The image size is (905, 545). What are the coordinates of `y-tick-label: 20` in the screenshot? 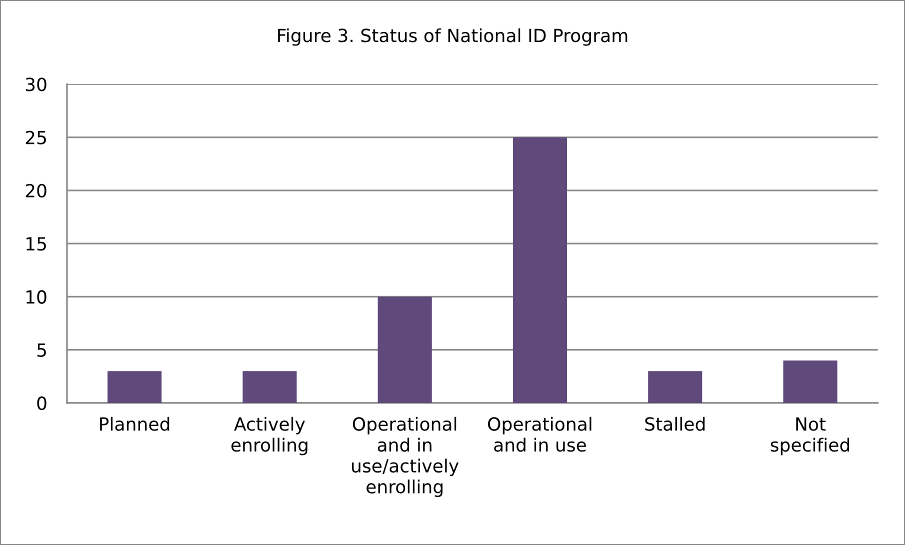 It's located at (36, 191).